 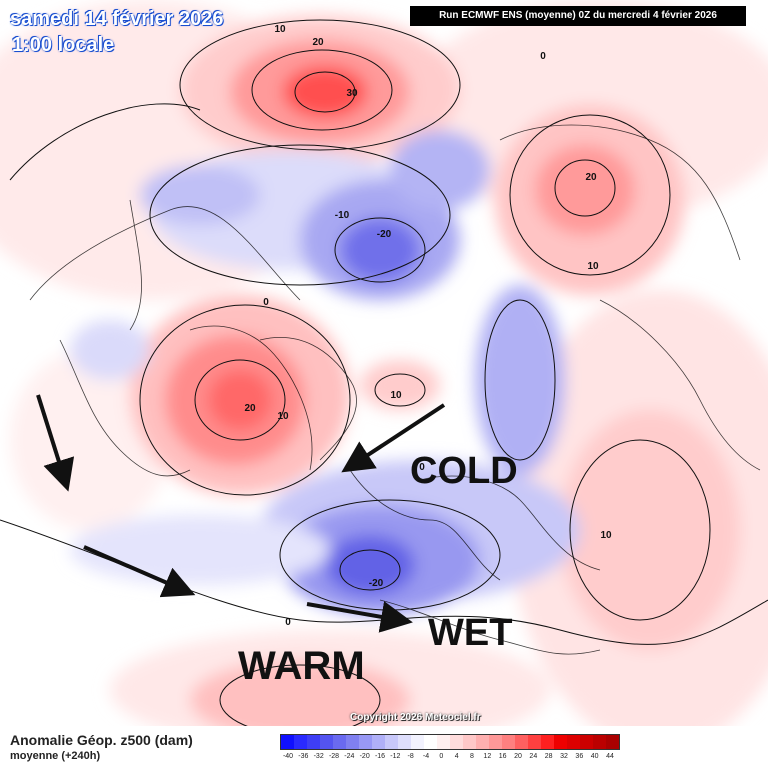 I want to click on color-scale, so click(x=450, y=742).